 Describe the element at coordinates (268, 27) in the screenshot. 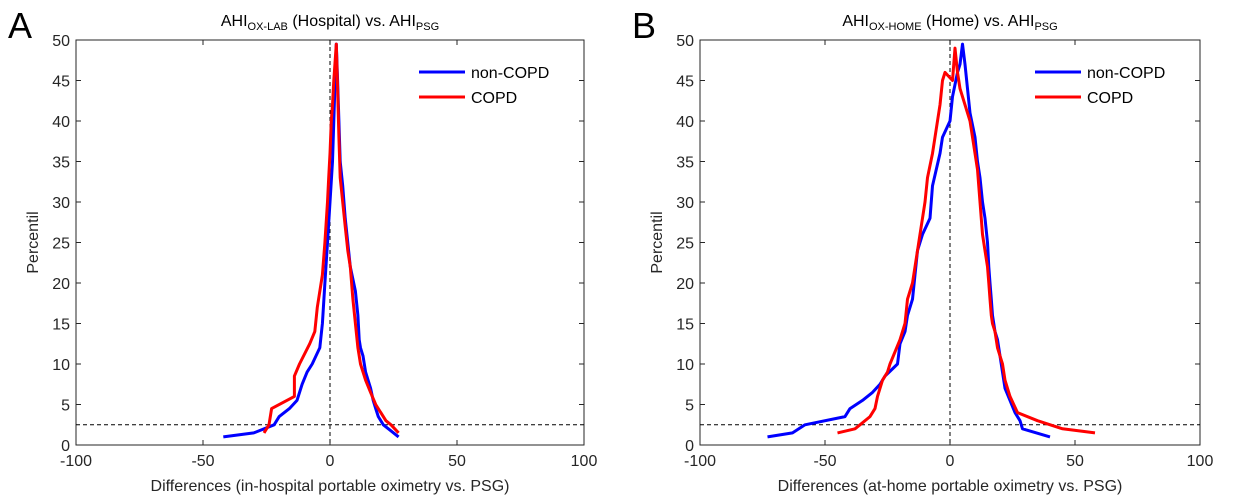

I see `title-subscript: OX-LAB` at that location.